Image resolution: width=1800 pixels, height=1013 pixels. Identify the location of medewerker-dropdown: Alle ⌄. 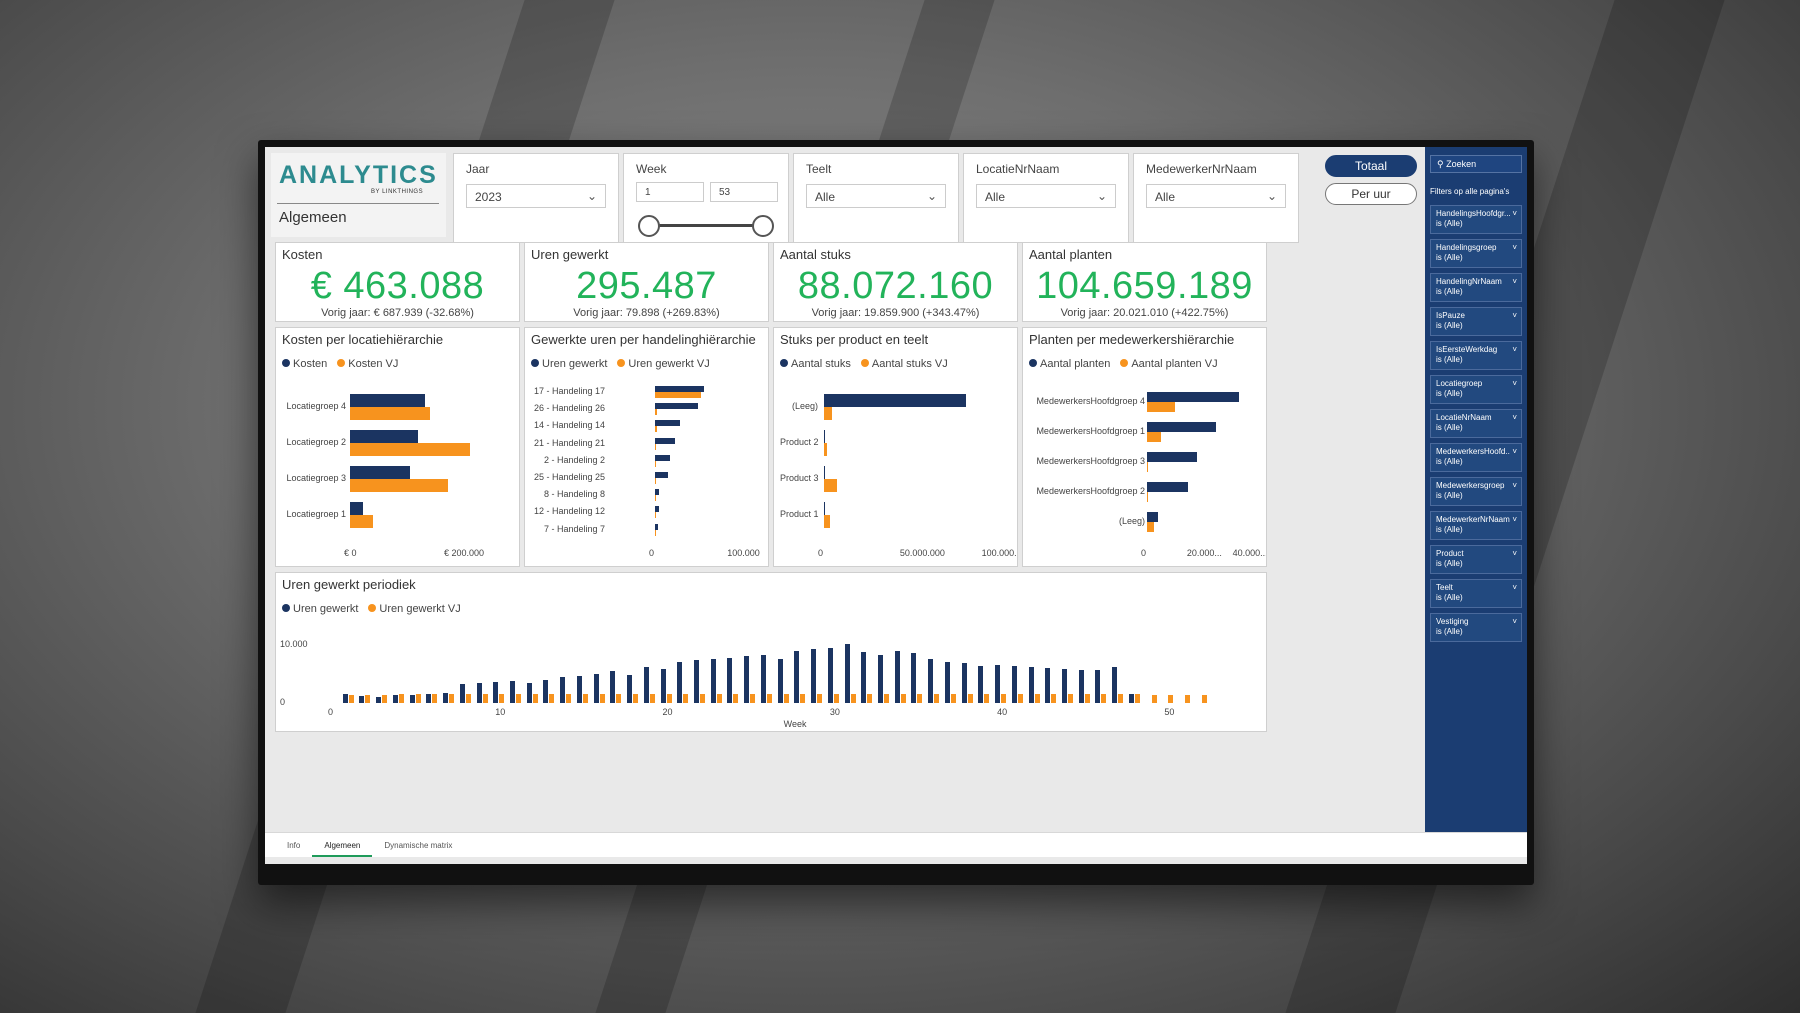
(1216, 196).